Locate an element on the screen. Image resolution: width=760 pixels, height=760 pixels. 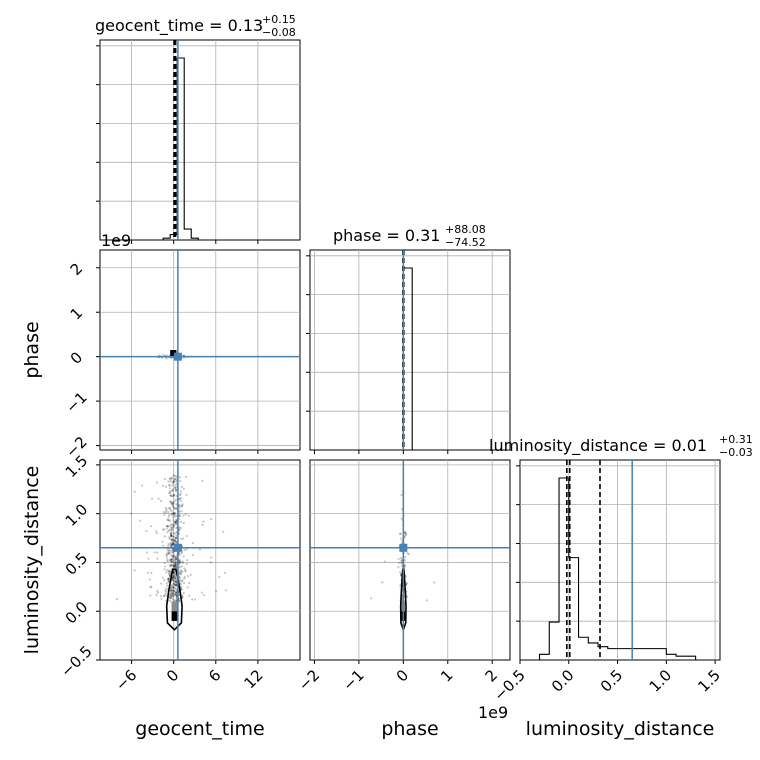
y-tick-label: 2 is located at coordinates (76, 269).